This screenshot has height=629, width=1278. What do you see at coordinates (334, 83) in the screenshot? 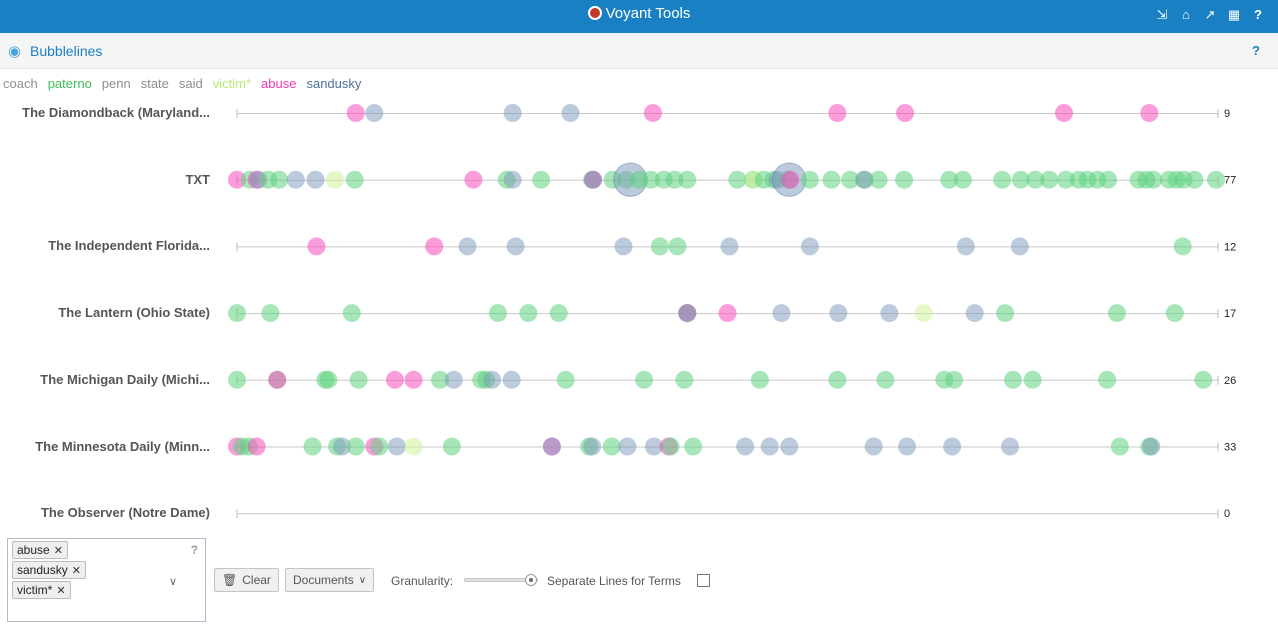
I see `legend-term-sandusky: sandusky` at bounding box center [334, 83].